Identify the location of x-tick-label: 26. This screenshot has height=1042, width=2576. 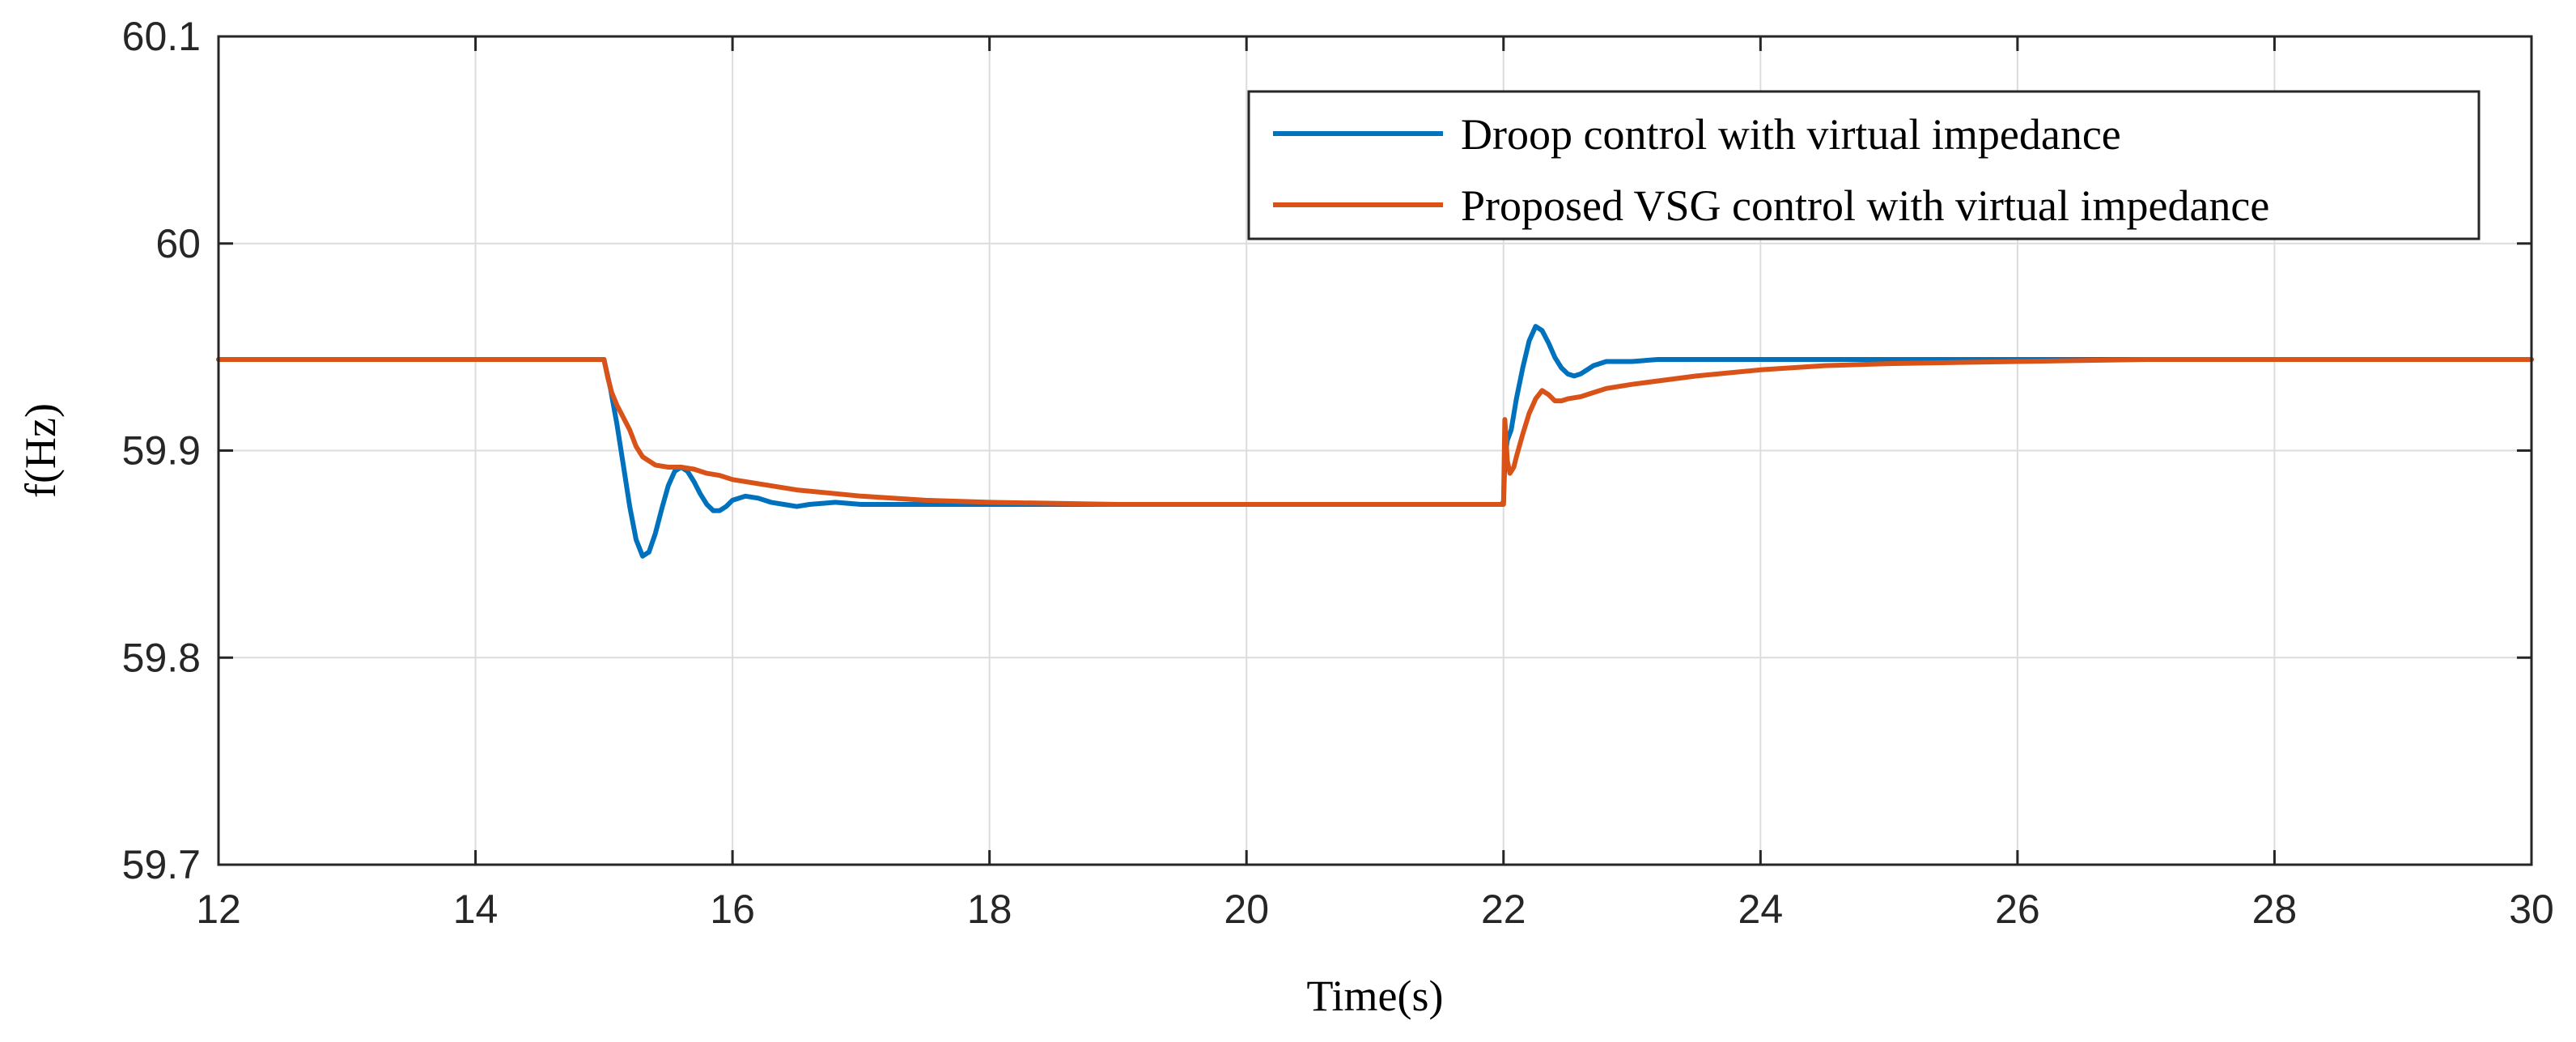
(2017, 909).